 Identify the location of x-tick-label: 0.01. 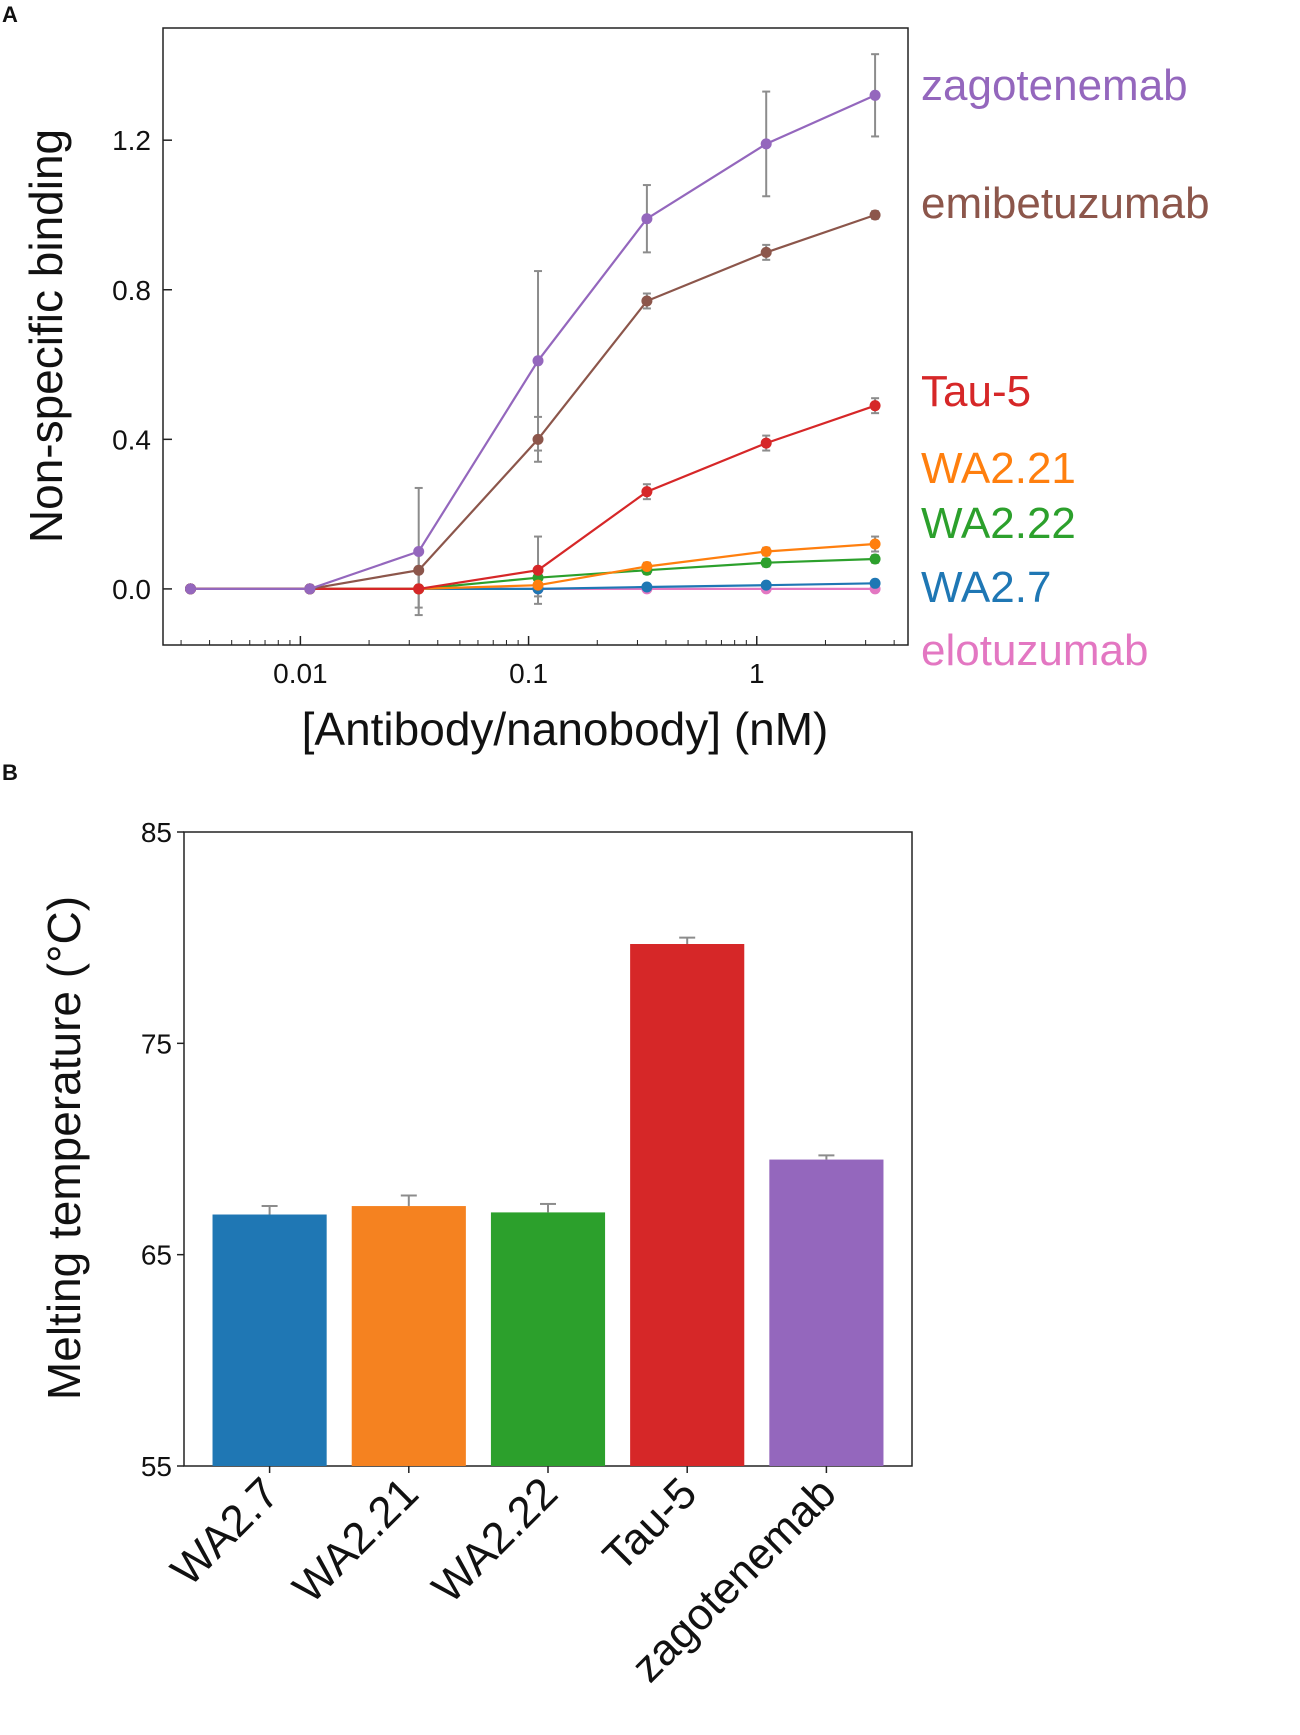
(300, 673).